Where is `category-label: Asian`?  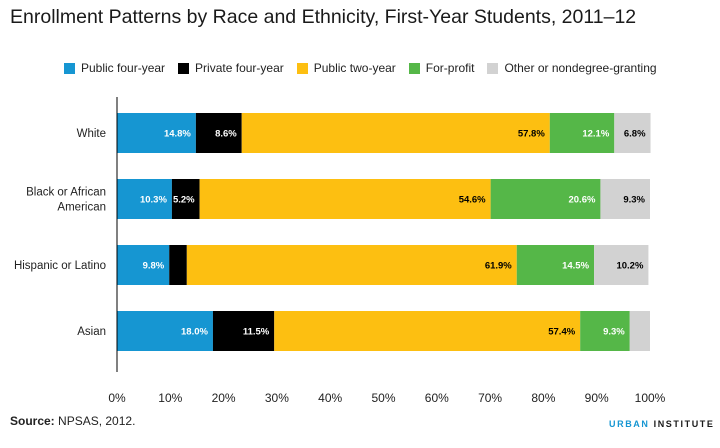 category-label: Asian is located at coordinates (91, 332).